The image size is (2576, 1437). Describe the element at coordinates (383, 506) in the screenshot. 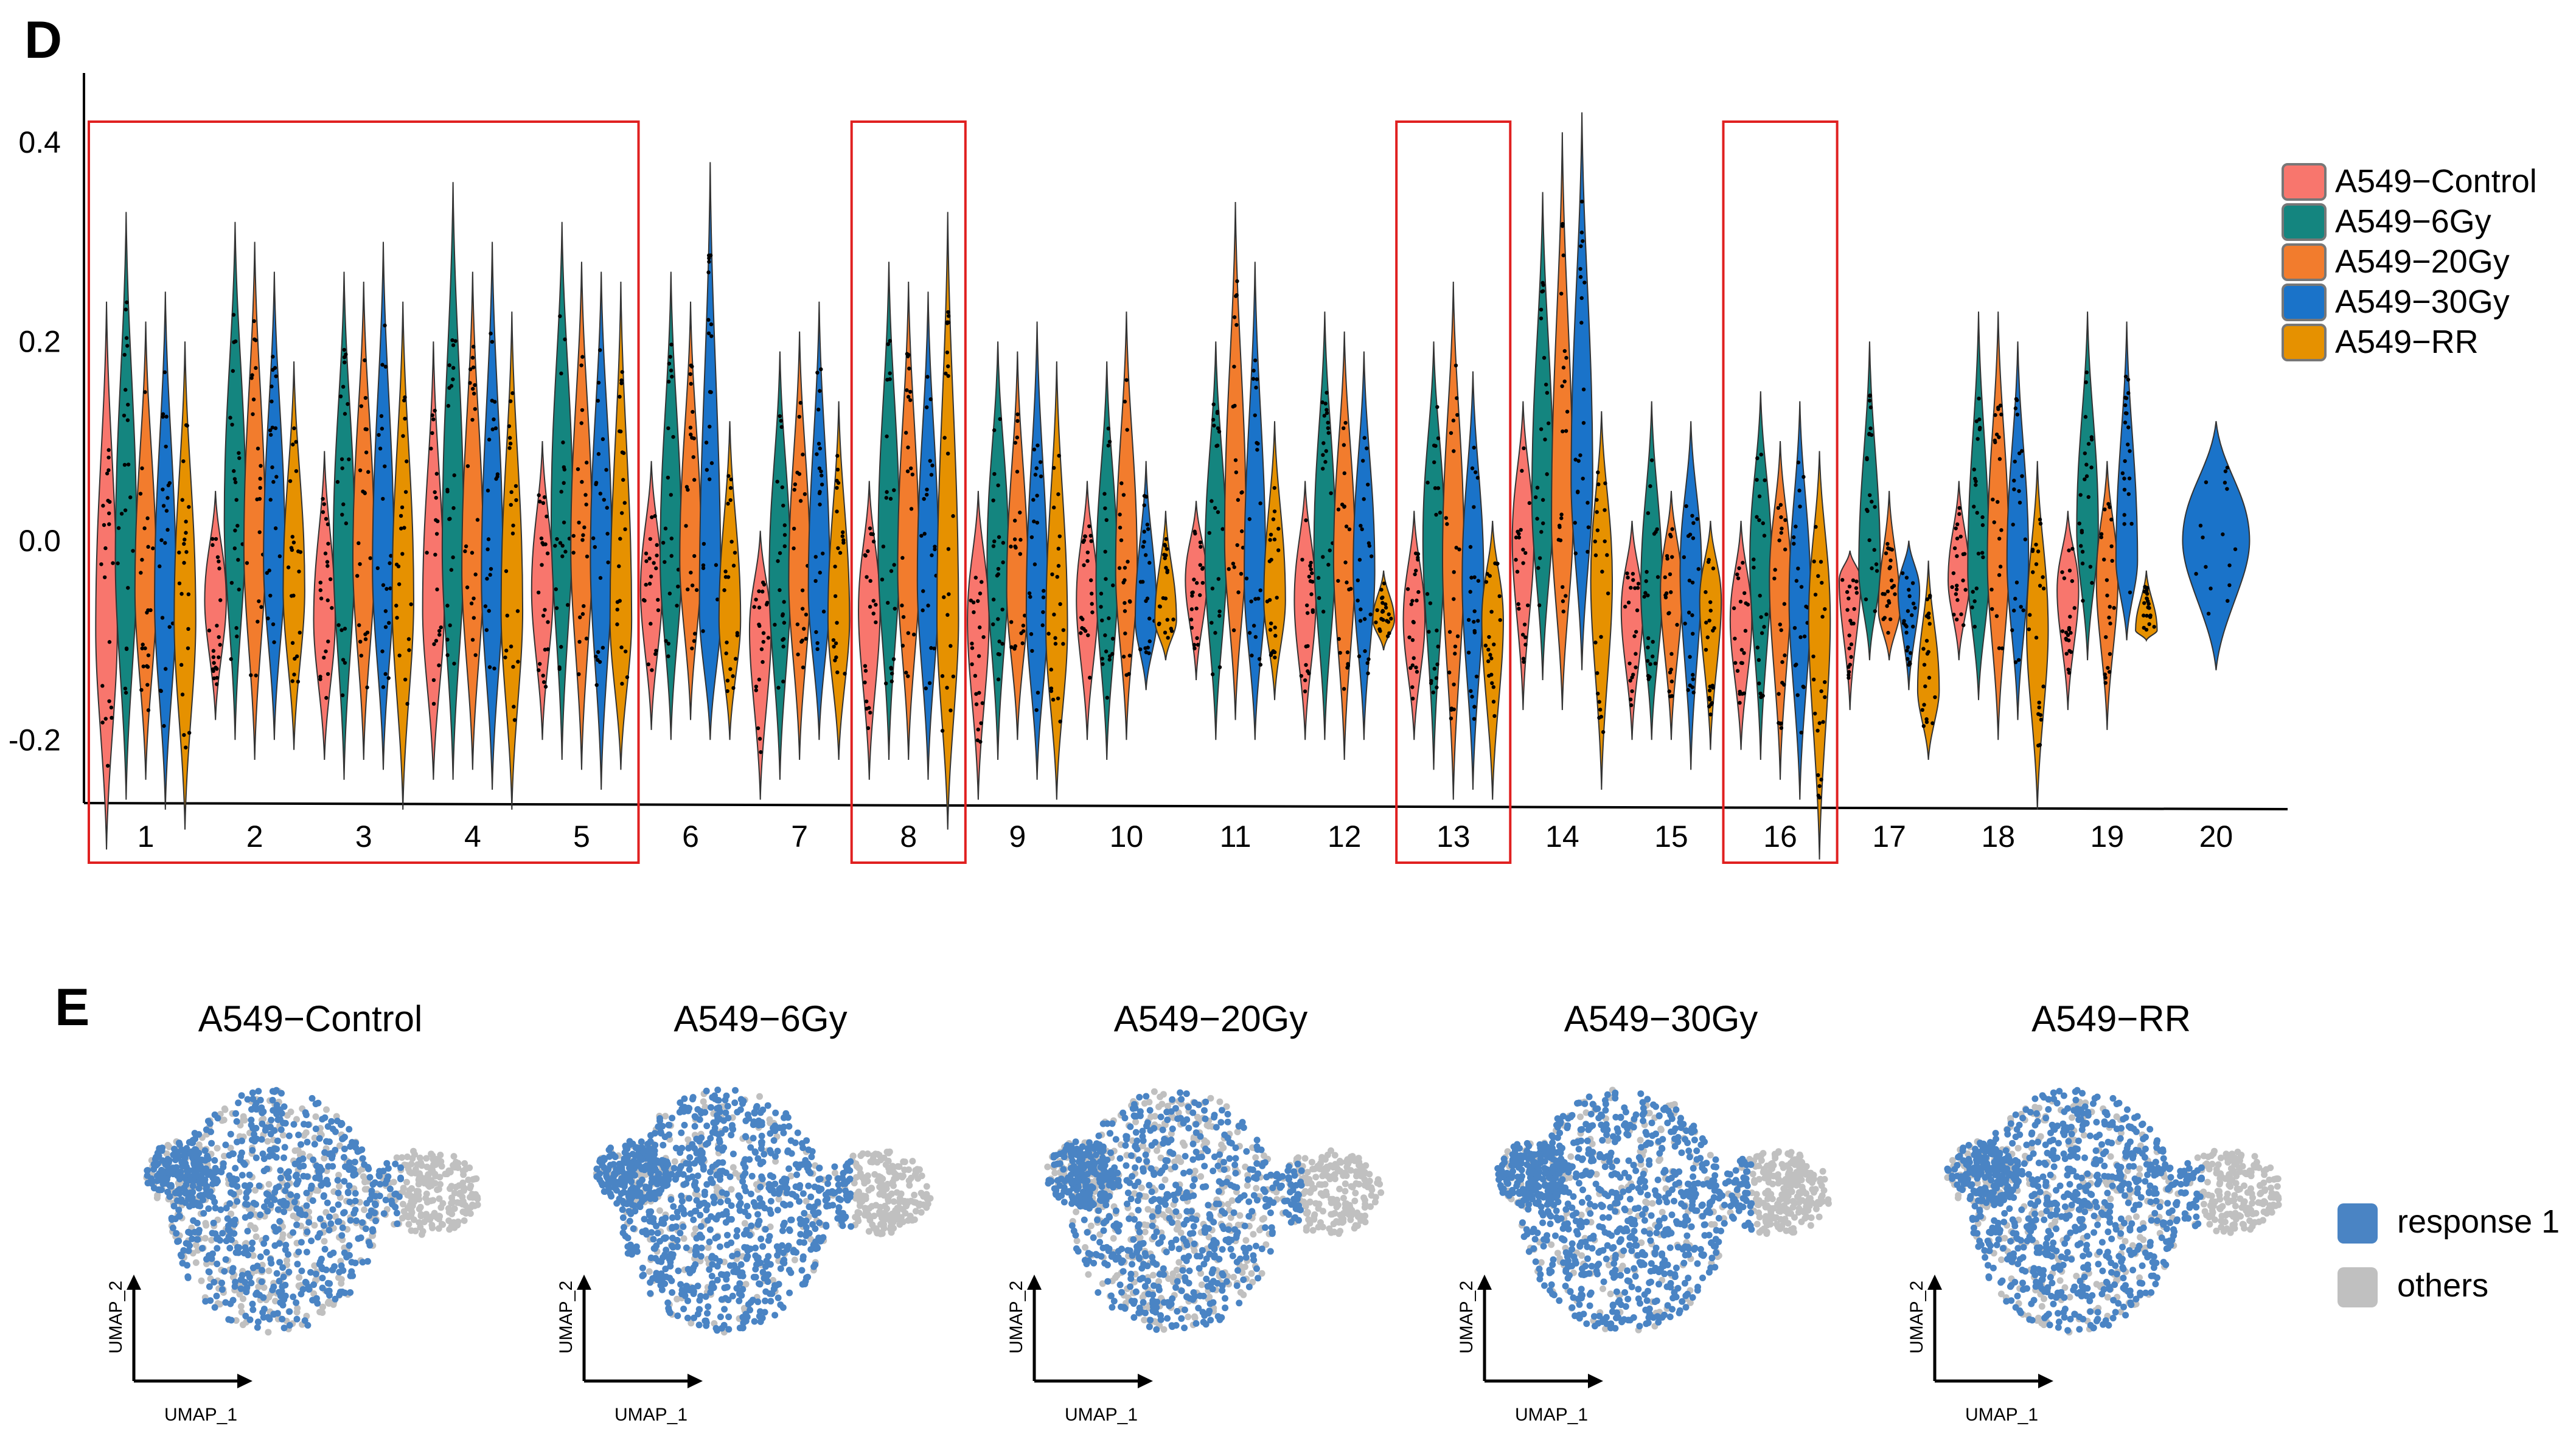

I see `violin-3-A549−30Gy` at that location.